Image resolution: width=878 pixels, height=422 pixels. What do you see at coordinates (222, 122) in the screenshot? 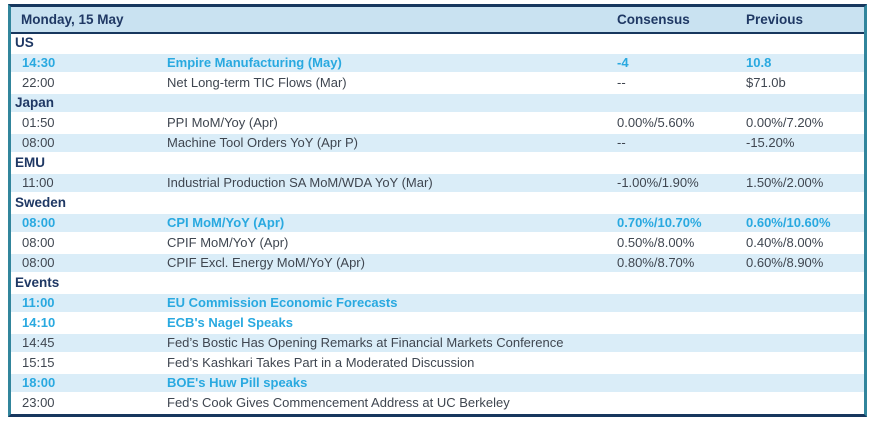
I see `event-cell: PPI MoM/Yoy (Apr)` at bounding box center [222, 122].